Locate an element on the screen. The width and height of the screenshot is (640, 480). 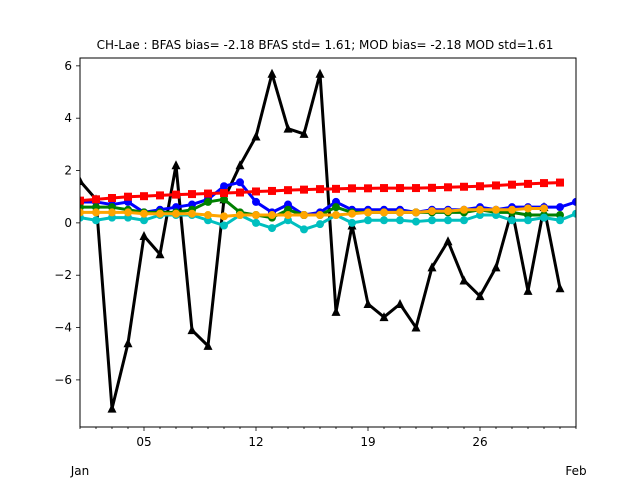
y-tick-label: −2 is located at coordinates (63, 275).